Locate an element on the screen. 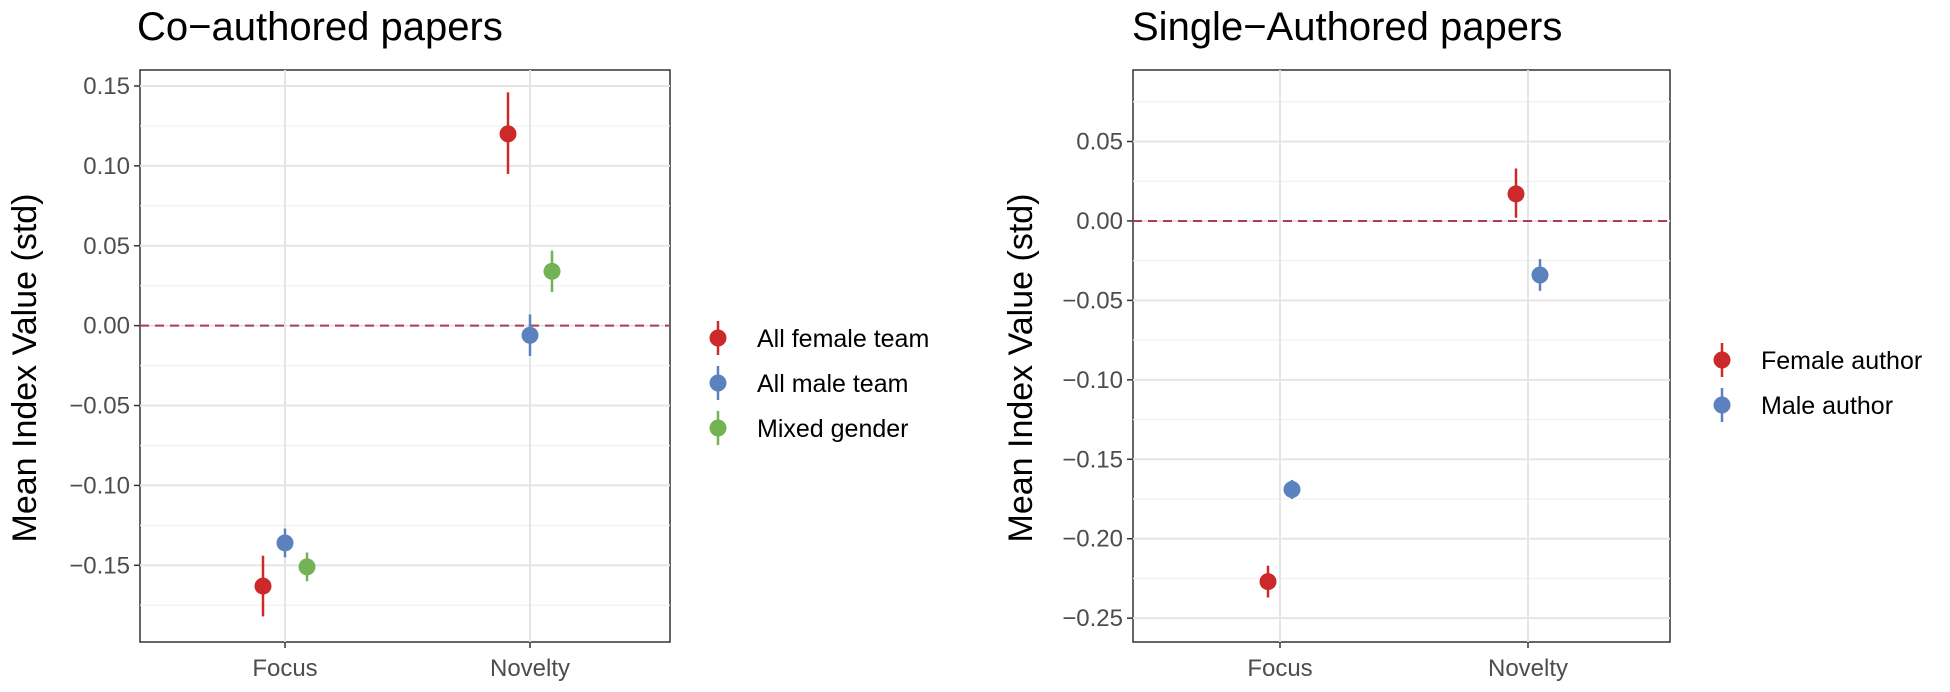  y-axis: 0.15 0.10 0.05 0.00 −0.05 −0.10 −0.15 is located at coordinates (99, 326).